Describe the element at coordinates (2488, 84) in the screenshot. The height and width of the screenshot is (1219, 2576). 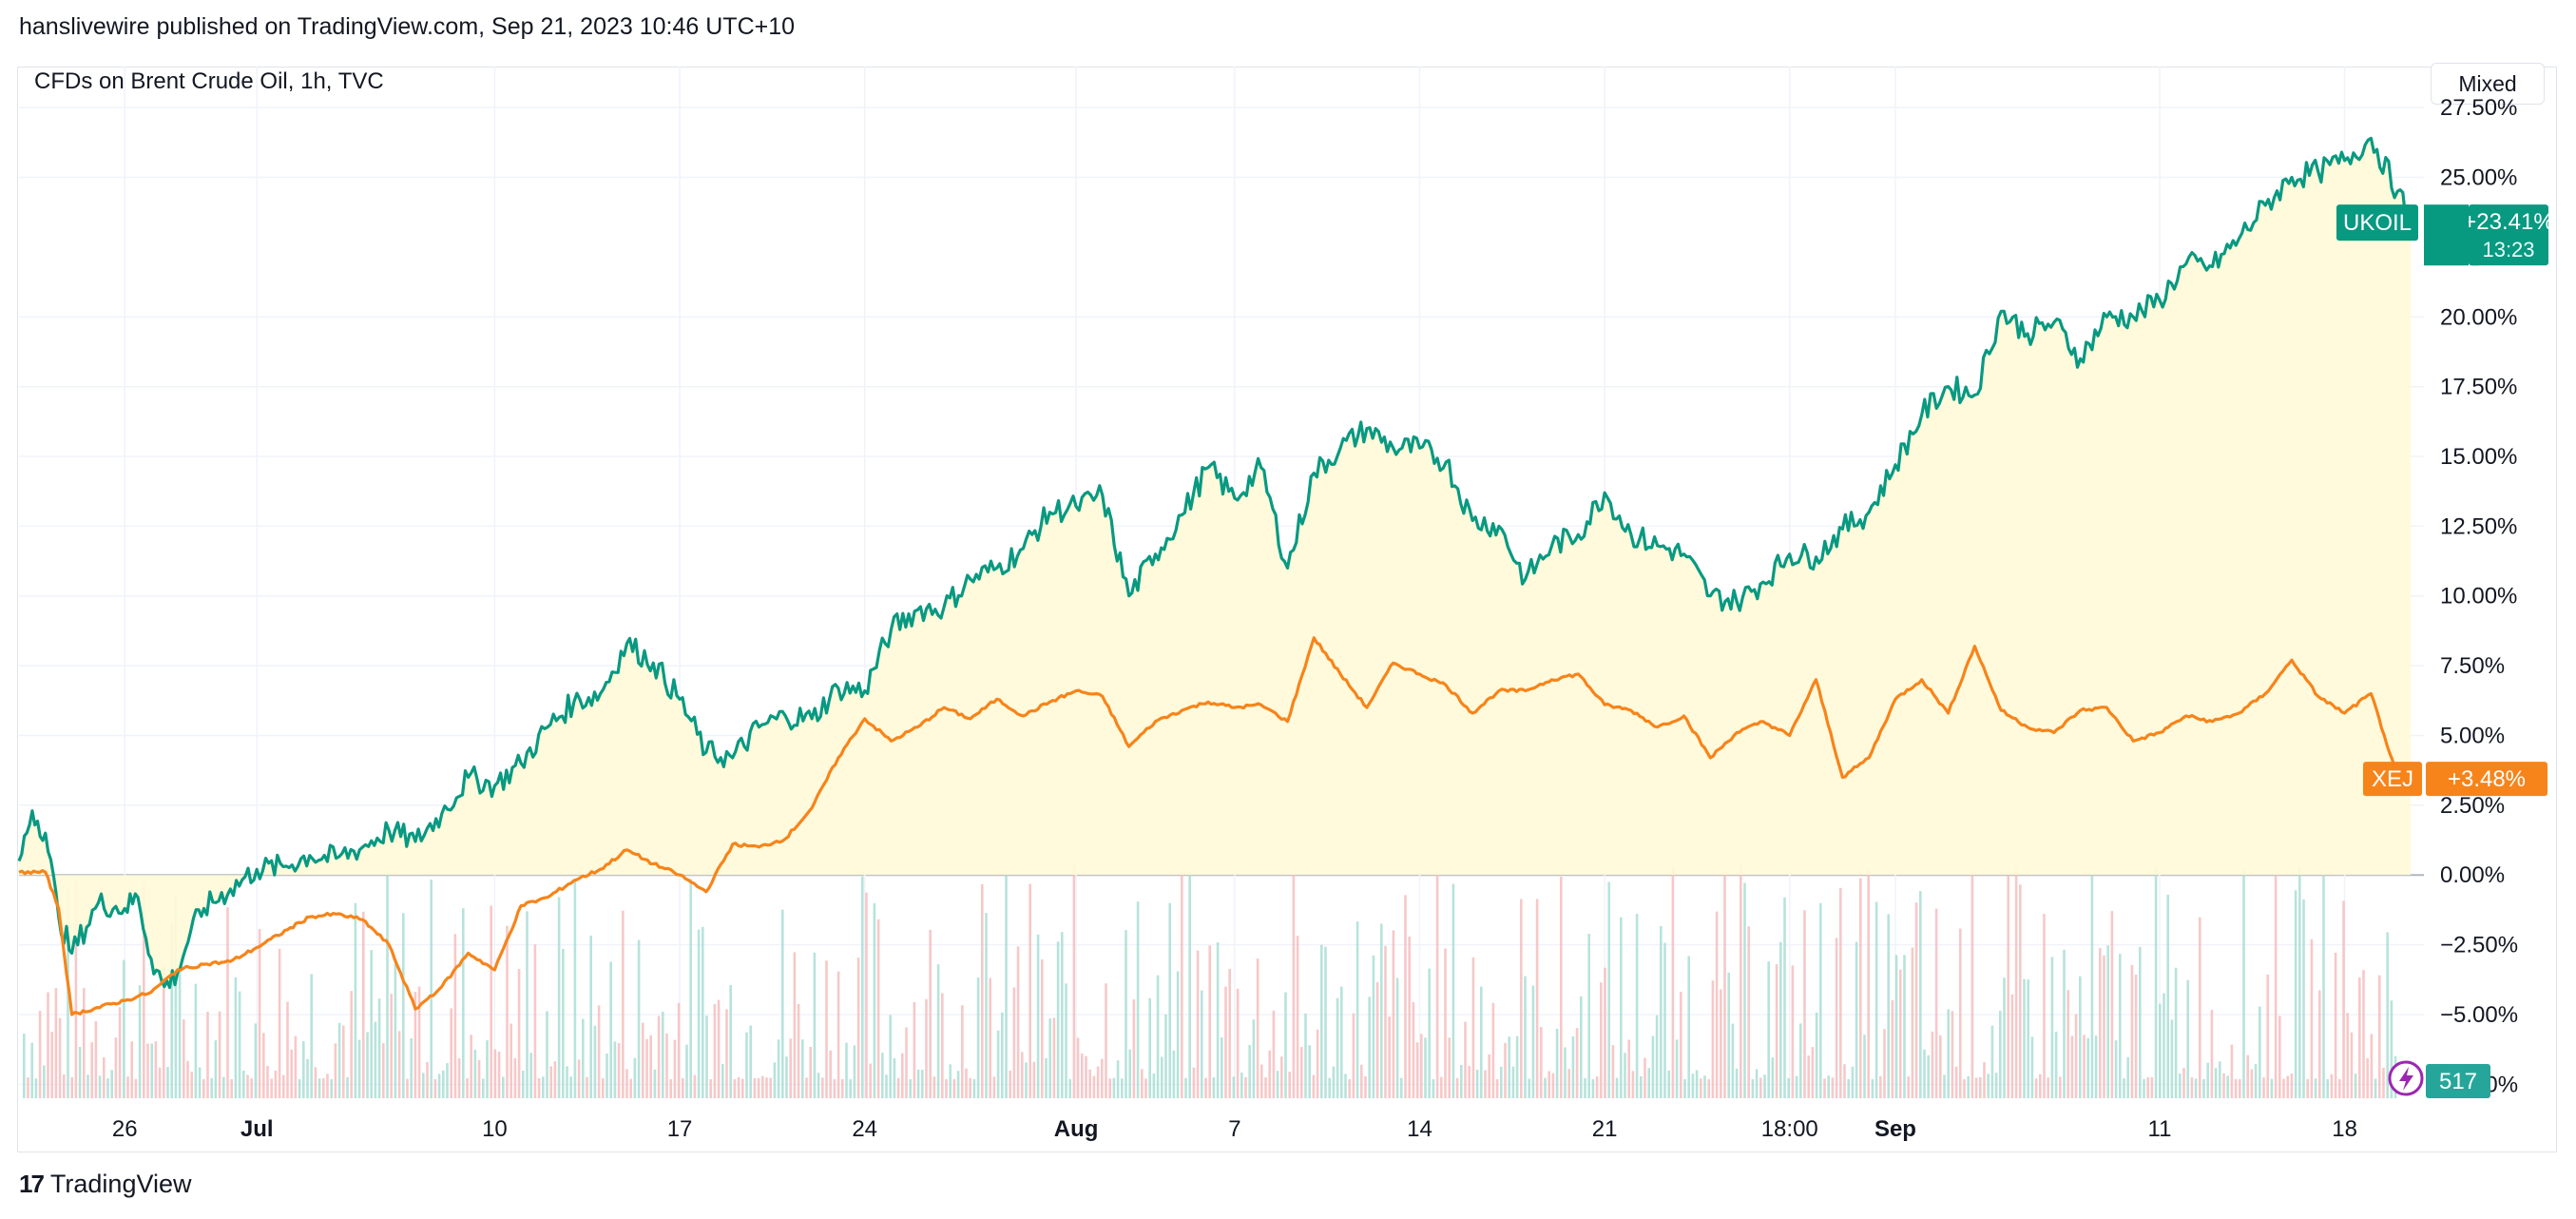
I see `scale-mode-button: Mixed` at that location.